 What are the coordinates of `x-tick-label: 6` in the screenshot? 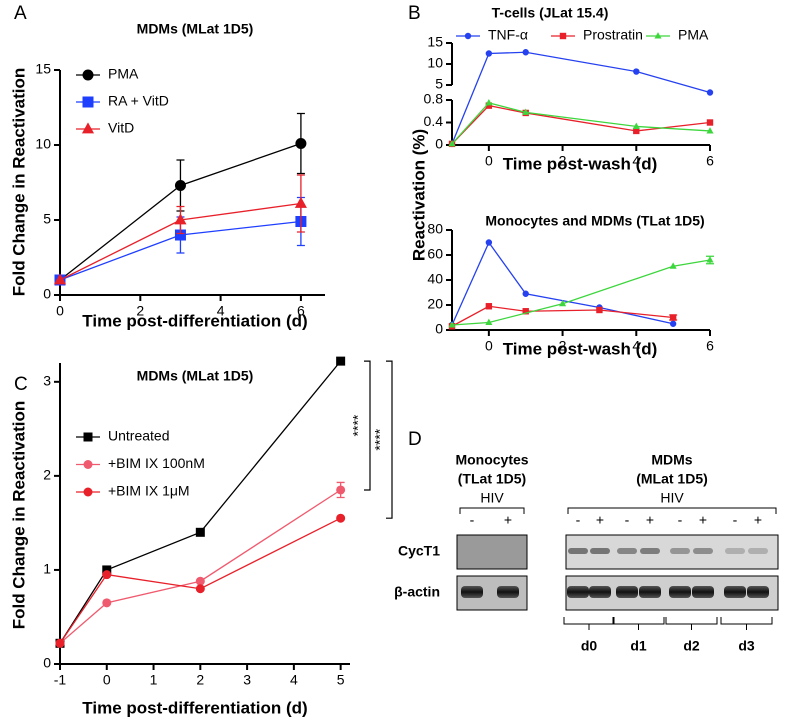 It's located at (301, 311).